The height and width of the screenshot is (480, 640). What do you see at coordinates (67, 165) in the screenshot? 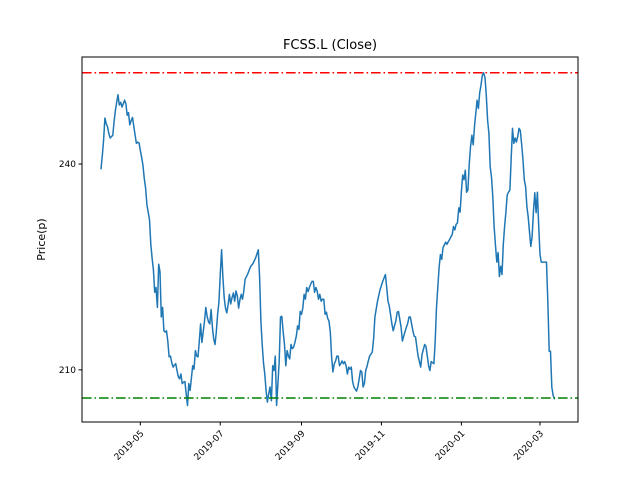
I see `y-tick-label: 240` at bounding box center [67, 165].